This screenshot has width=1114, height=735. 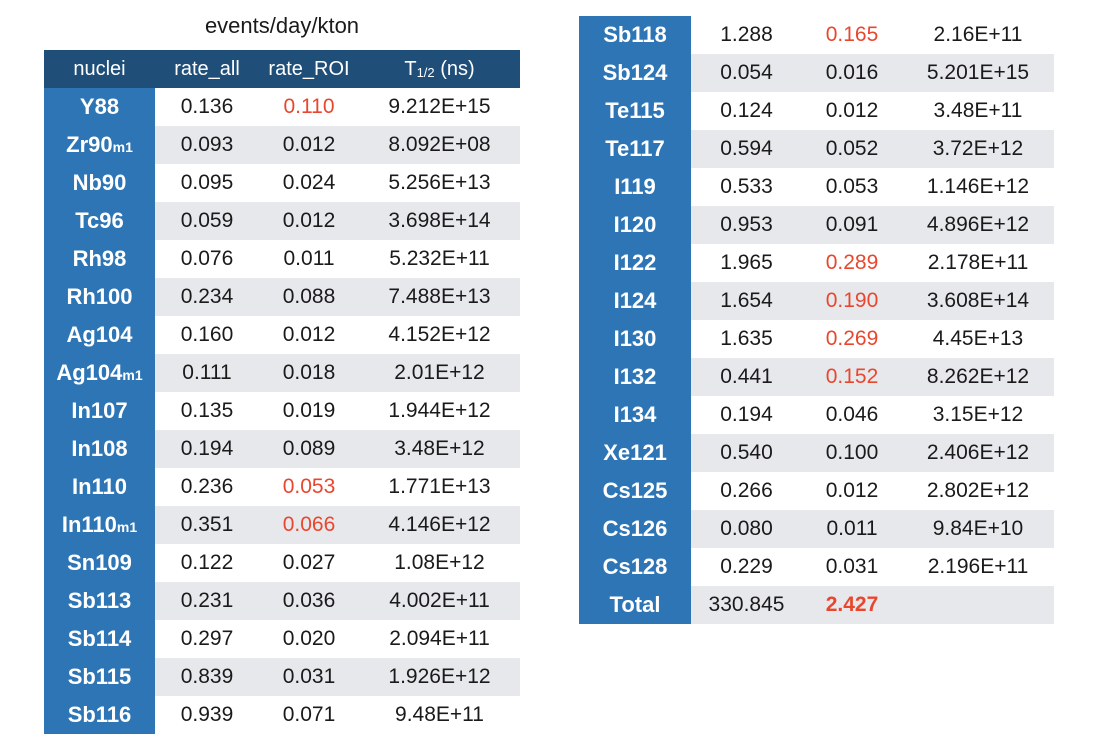 I want to click on table-row: Sb124 0.054 0.016 5.201E+15, so click(x=816, y=73).